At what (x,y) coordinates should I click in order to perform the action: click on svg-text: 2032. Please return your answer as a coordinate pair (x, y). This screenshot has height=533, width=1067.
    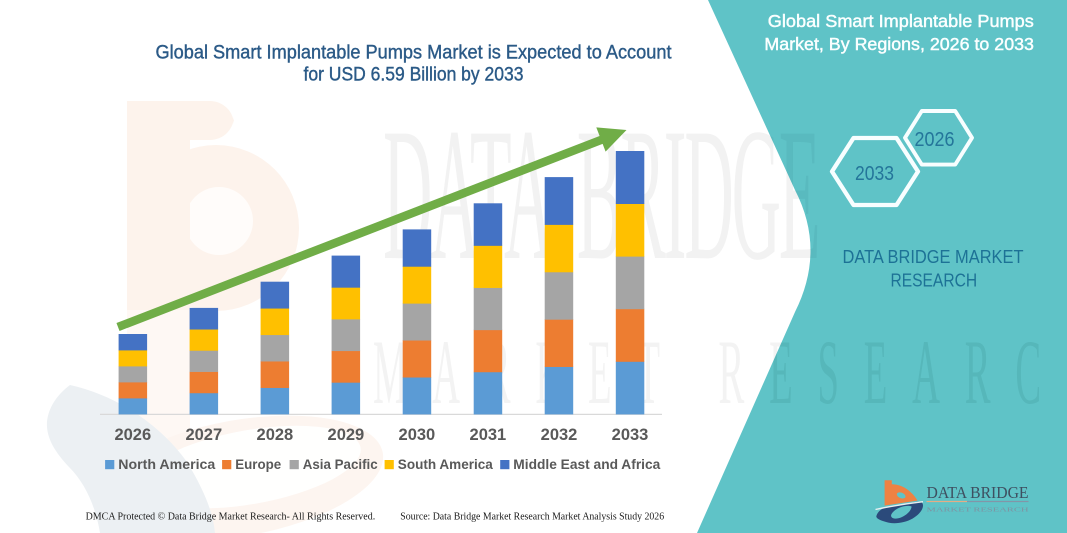
    Looking at the image, I should click on (559, 435).